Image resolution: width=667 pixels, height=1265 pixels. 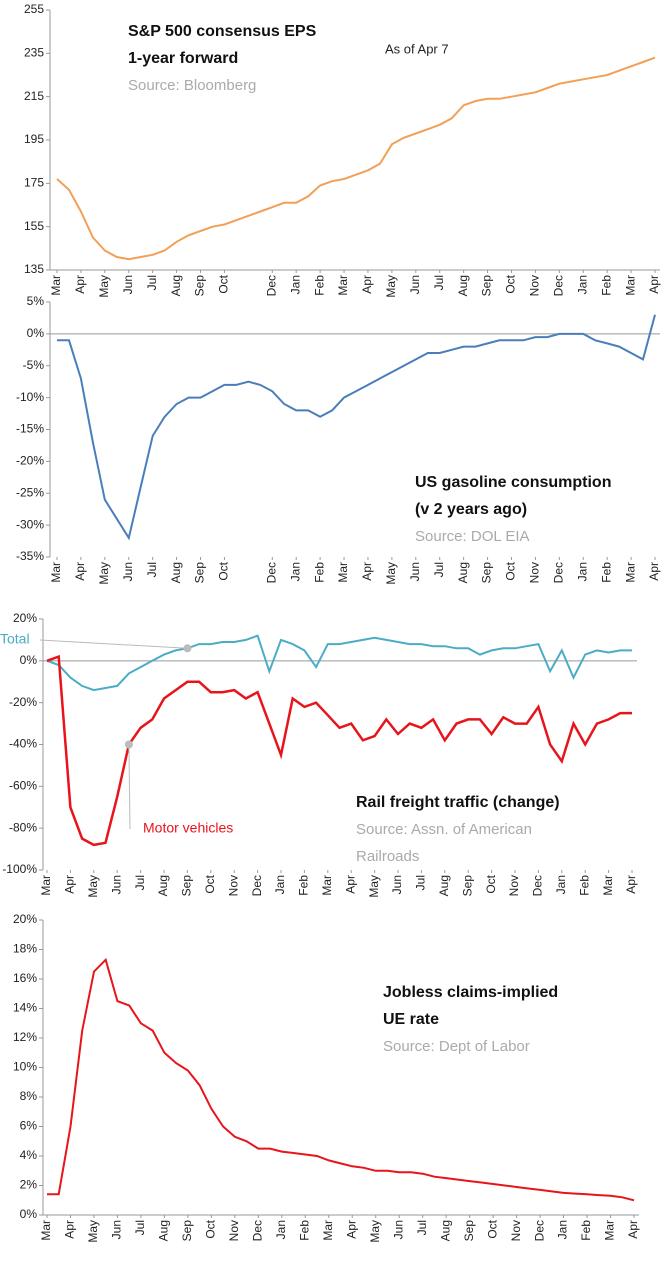 What do you see at coordinates (25, 1037) in the screenshot?
I see `y-tick-label: 12%` at bounding box center [25, 1037].